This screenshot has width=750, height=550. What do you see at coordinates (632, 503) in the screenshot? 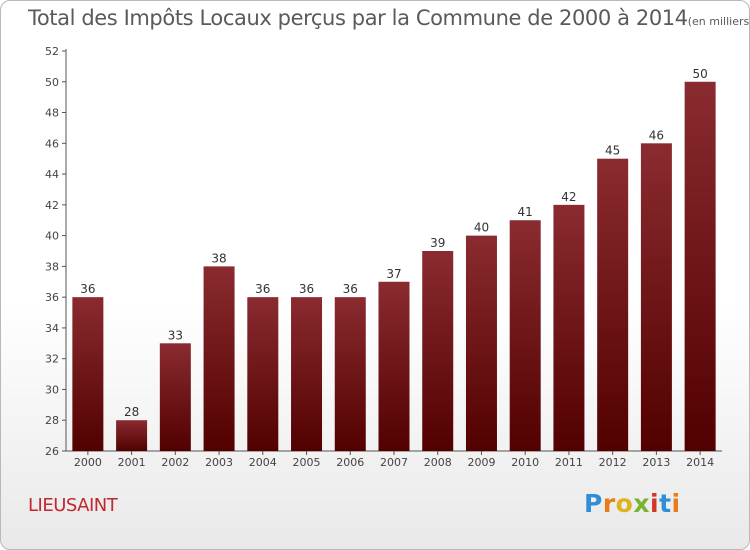
I see `proxiti-logo: Proxiti` at bounding box center [632, 503].